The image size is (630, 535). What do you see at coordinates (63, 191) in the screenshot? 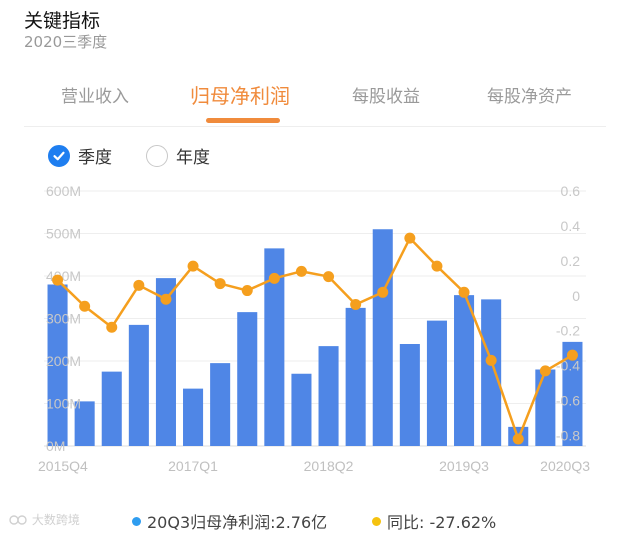
I see `y-left-tick-label: 600M` at bounding box center [63, 191].